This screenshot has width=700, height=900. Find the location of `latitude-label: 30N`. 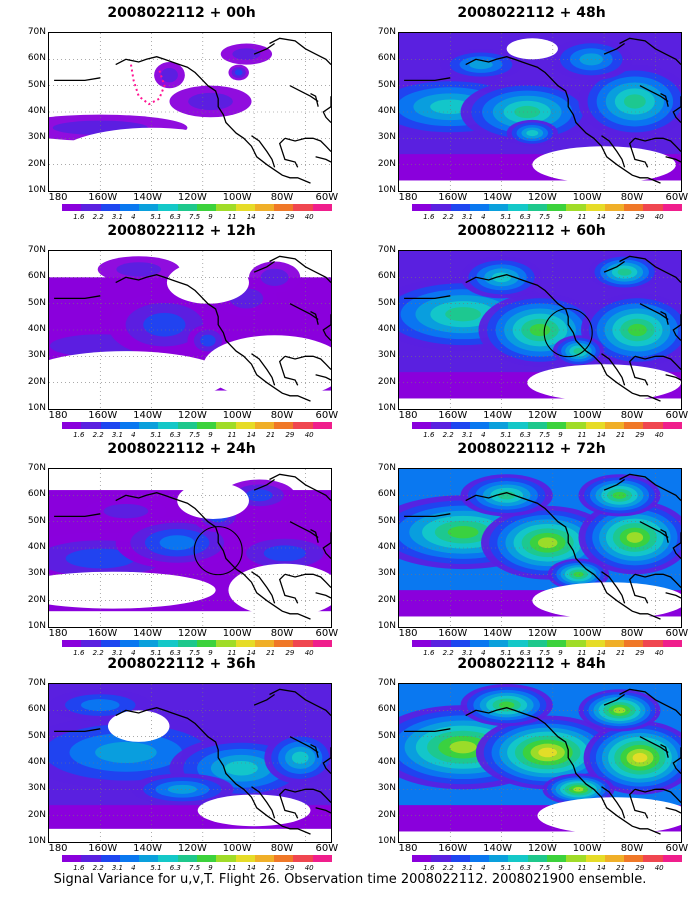

latitude-label: 30N is located at coordinates (36, 788).